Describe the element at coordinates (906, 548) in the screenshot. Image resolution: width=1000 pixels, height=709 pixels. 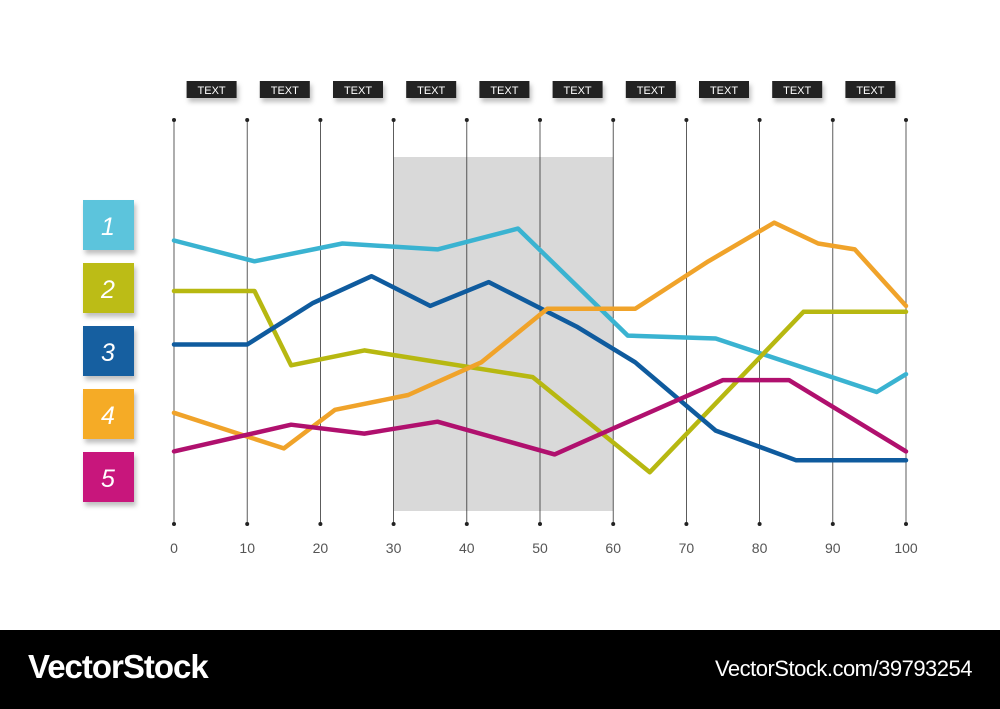
I see `x-tick-label: 100` at that location.